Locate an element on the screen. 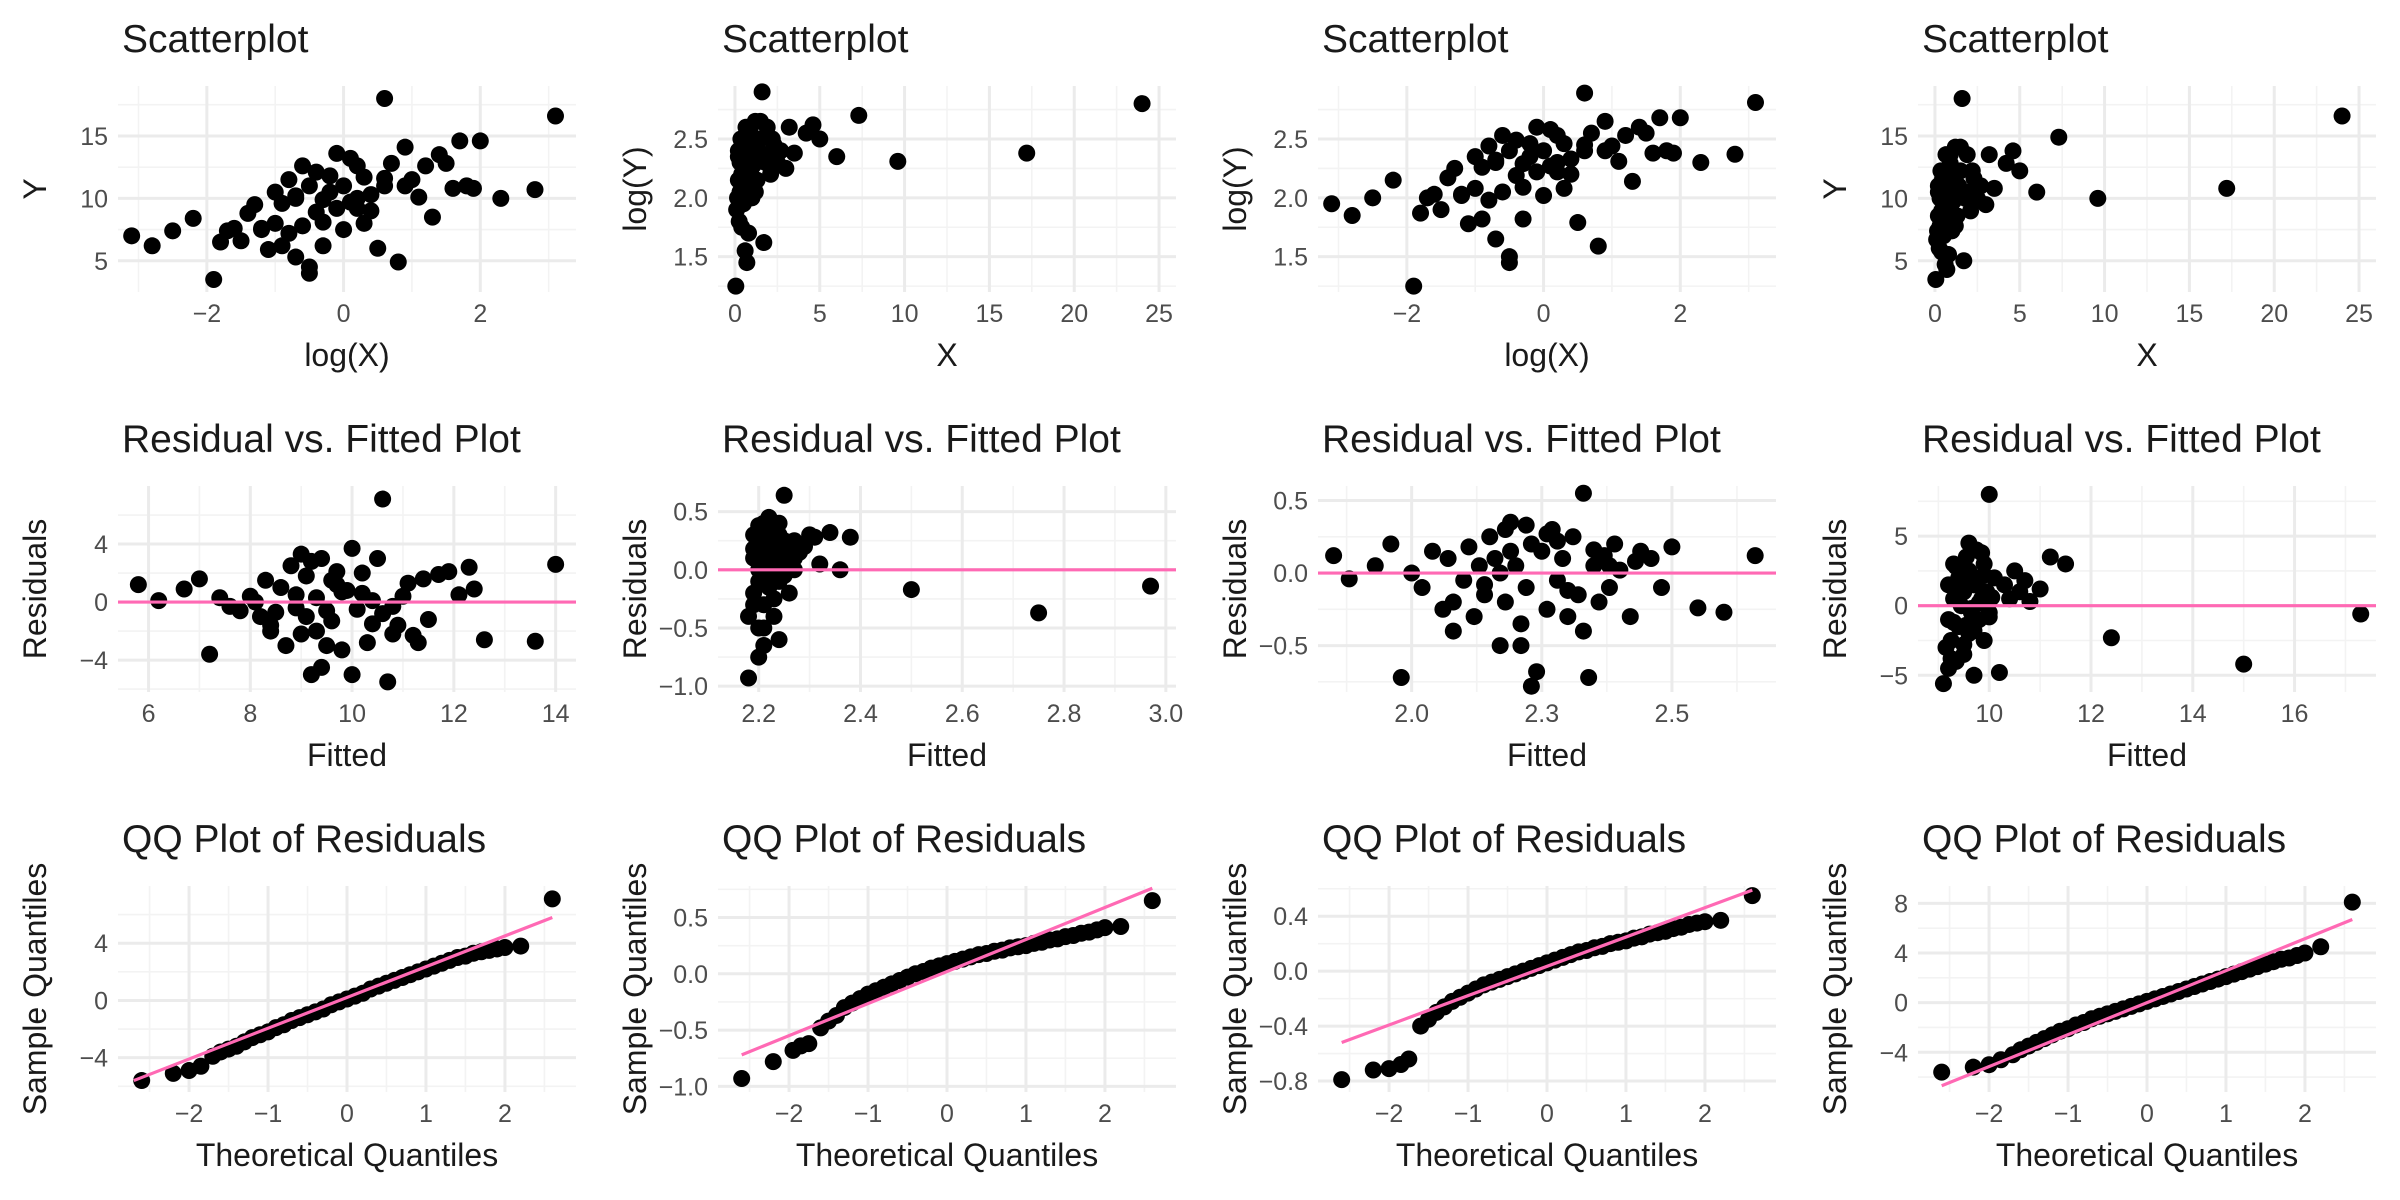 The height and width of the screenshot is (1200, 2400). y-axis-title: Sample Quantiles is located at coordinates (635, 989).